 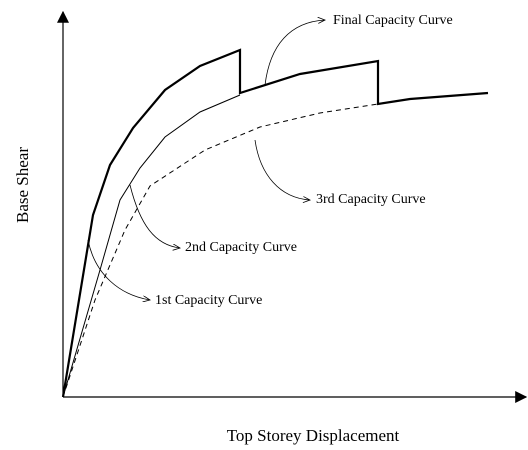 What do you see at coordinates (22, 185) in the screenshot?
I see `y-axis-label: Base Shear` at bounding box center [22, 185].